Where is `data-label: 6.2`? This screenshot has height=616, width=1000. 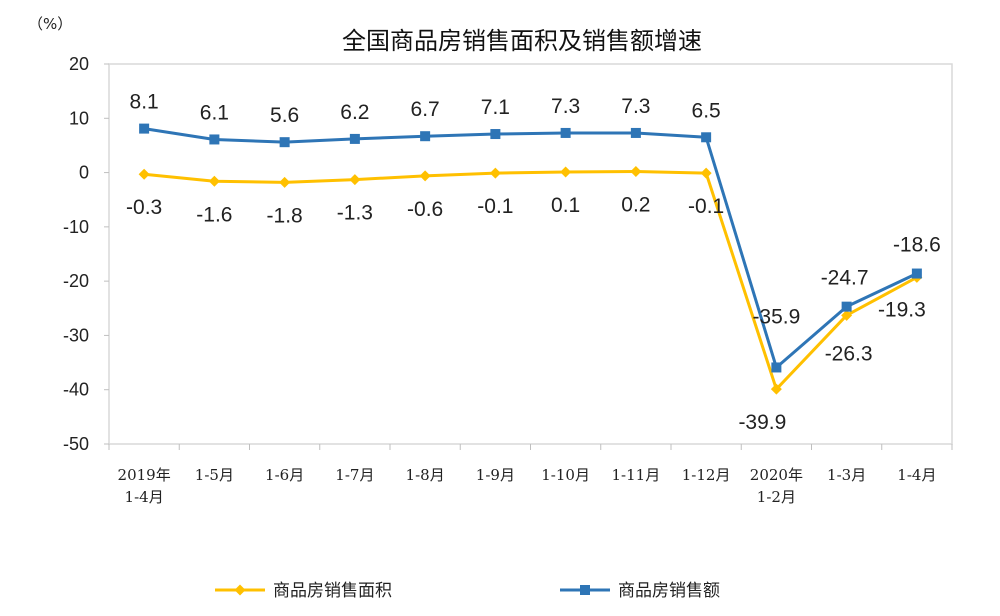
data-label: 6.2 is located at coordinates (354, 112).